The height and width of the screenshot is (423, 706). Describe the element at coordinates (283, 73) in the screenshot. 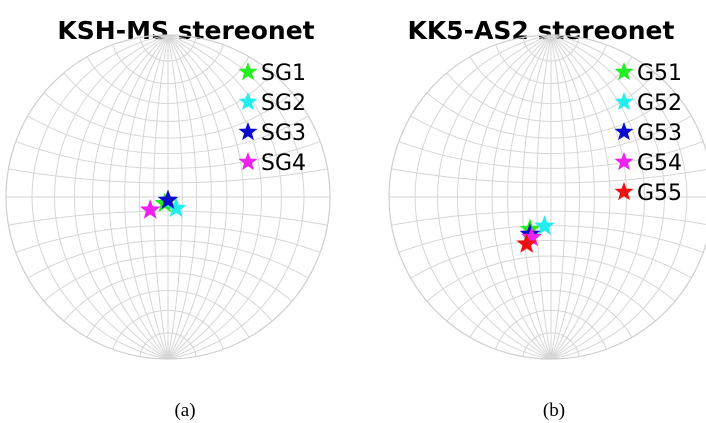

I see `legend-label-sg1: SG1` at that location.